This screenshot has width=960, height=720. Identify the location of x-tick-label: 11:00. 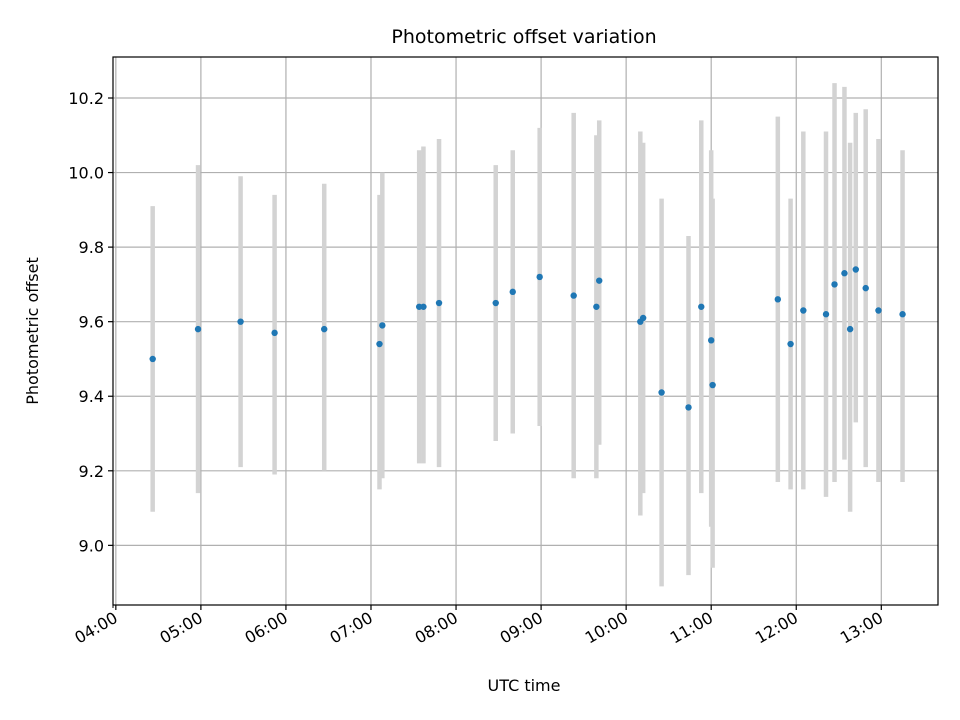
(691, 628).